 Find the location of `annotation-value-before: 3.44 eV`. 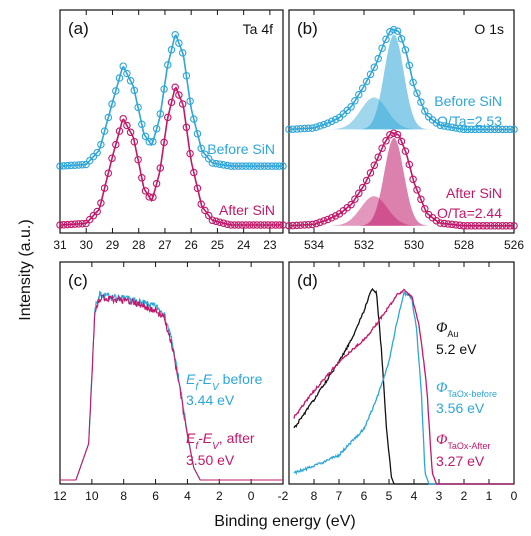

annotation-value-before: 3.44 eV is located at coordinates (210, 400).